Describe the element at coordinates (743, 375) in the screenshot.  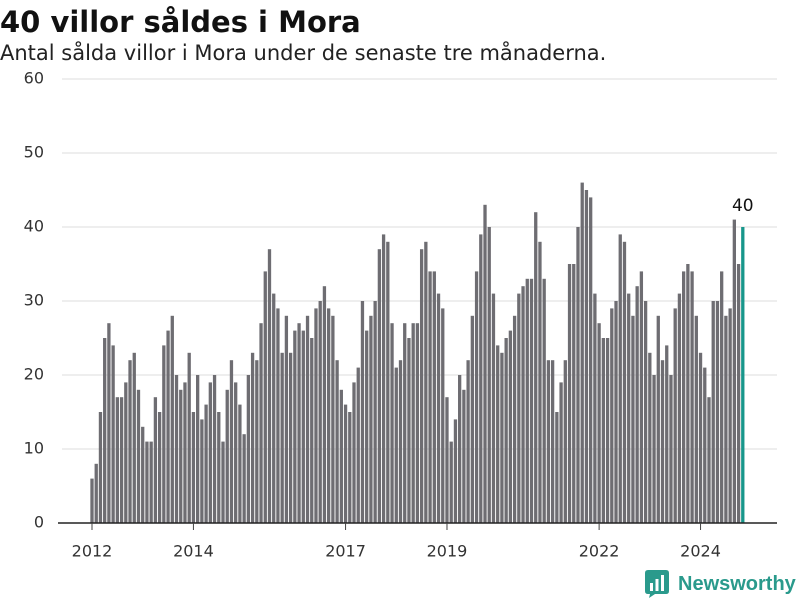
I see `highlighted-bar` at that location.